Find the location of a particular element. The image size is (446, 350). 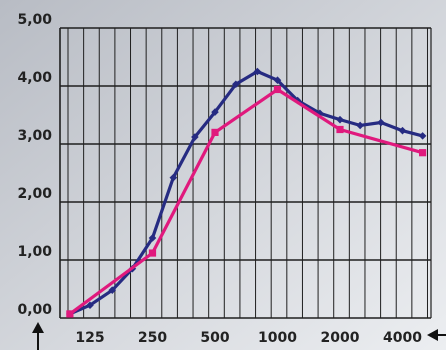

y-tick-label: 0,00 is located at coordinates (34, 310).